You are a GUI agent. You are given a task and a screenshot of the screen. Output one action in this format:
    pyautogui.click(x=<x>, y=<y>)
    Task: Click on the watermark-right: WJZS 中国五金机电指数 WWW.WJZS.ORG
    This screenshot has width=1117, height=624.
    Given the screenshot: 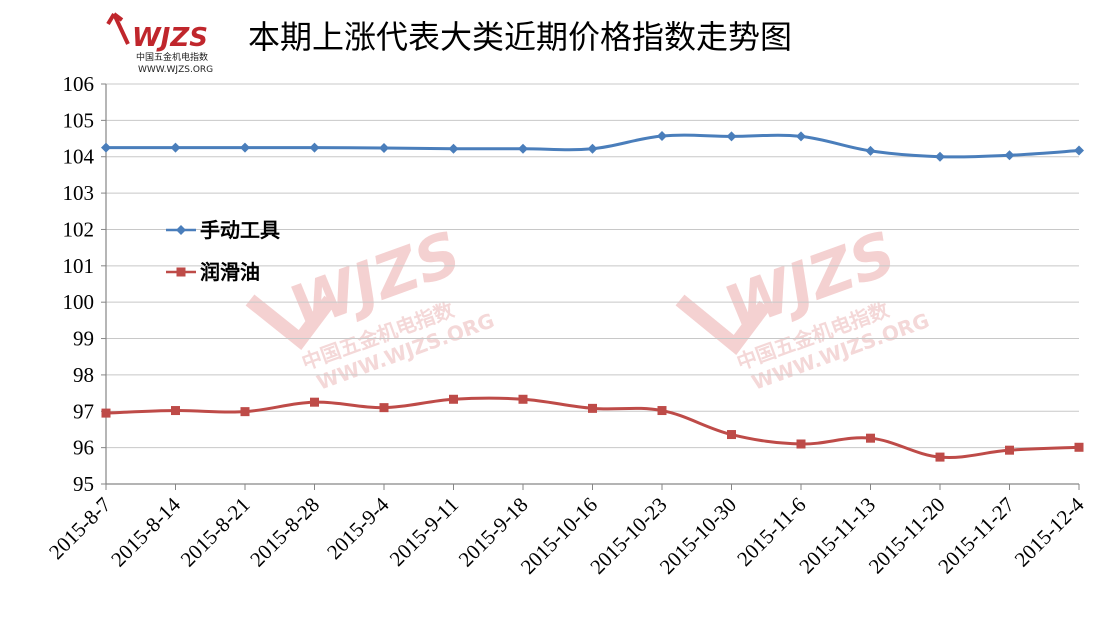 What is the action you would take?
    pyautogui.click(x=803, y=306)
    